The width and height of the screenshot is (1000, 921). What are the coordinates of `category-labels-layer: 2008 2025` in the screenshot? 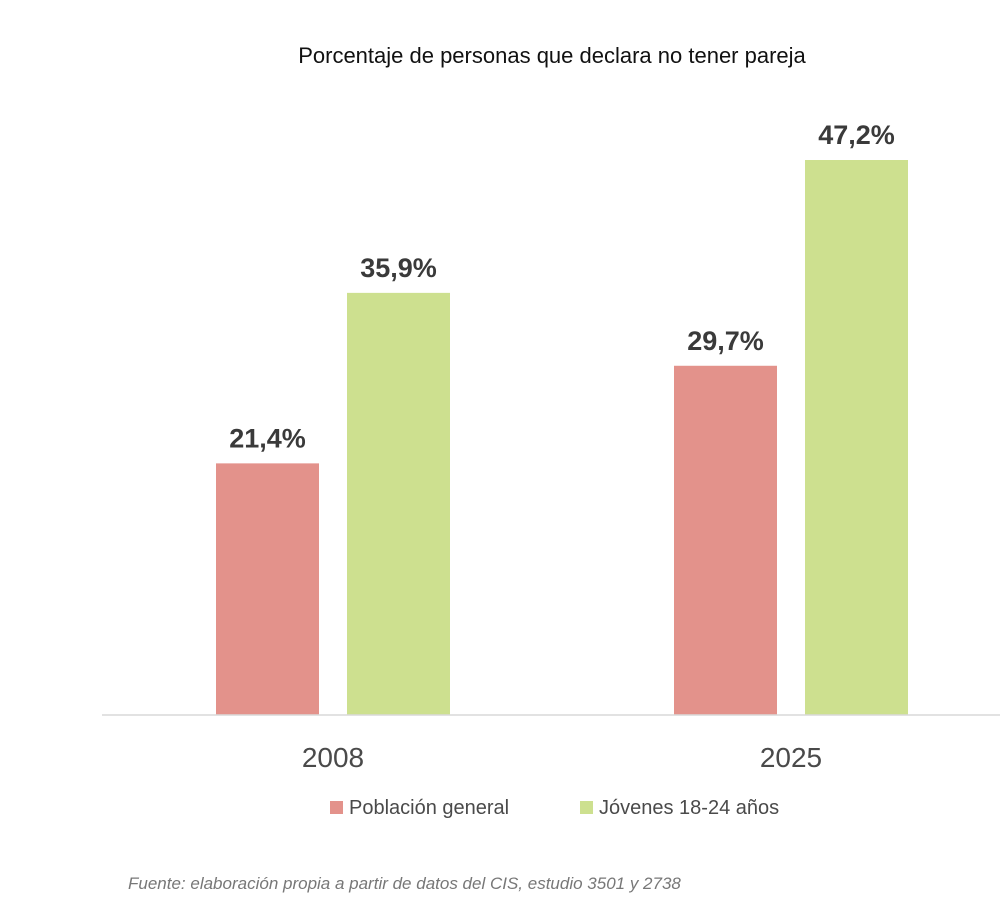 It's located at (562, 757).